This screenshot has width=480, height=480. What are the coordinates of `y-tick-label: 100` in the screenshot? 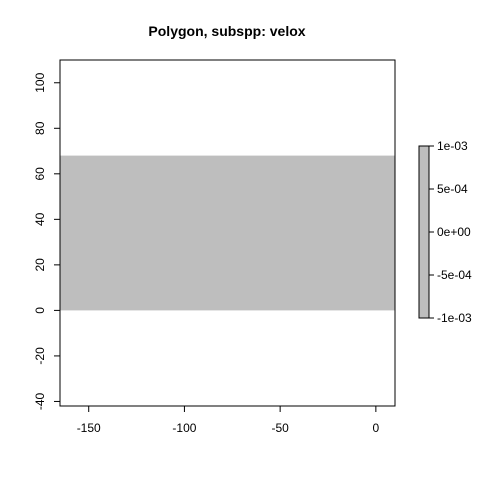 It's located at (40, 82).